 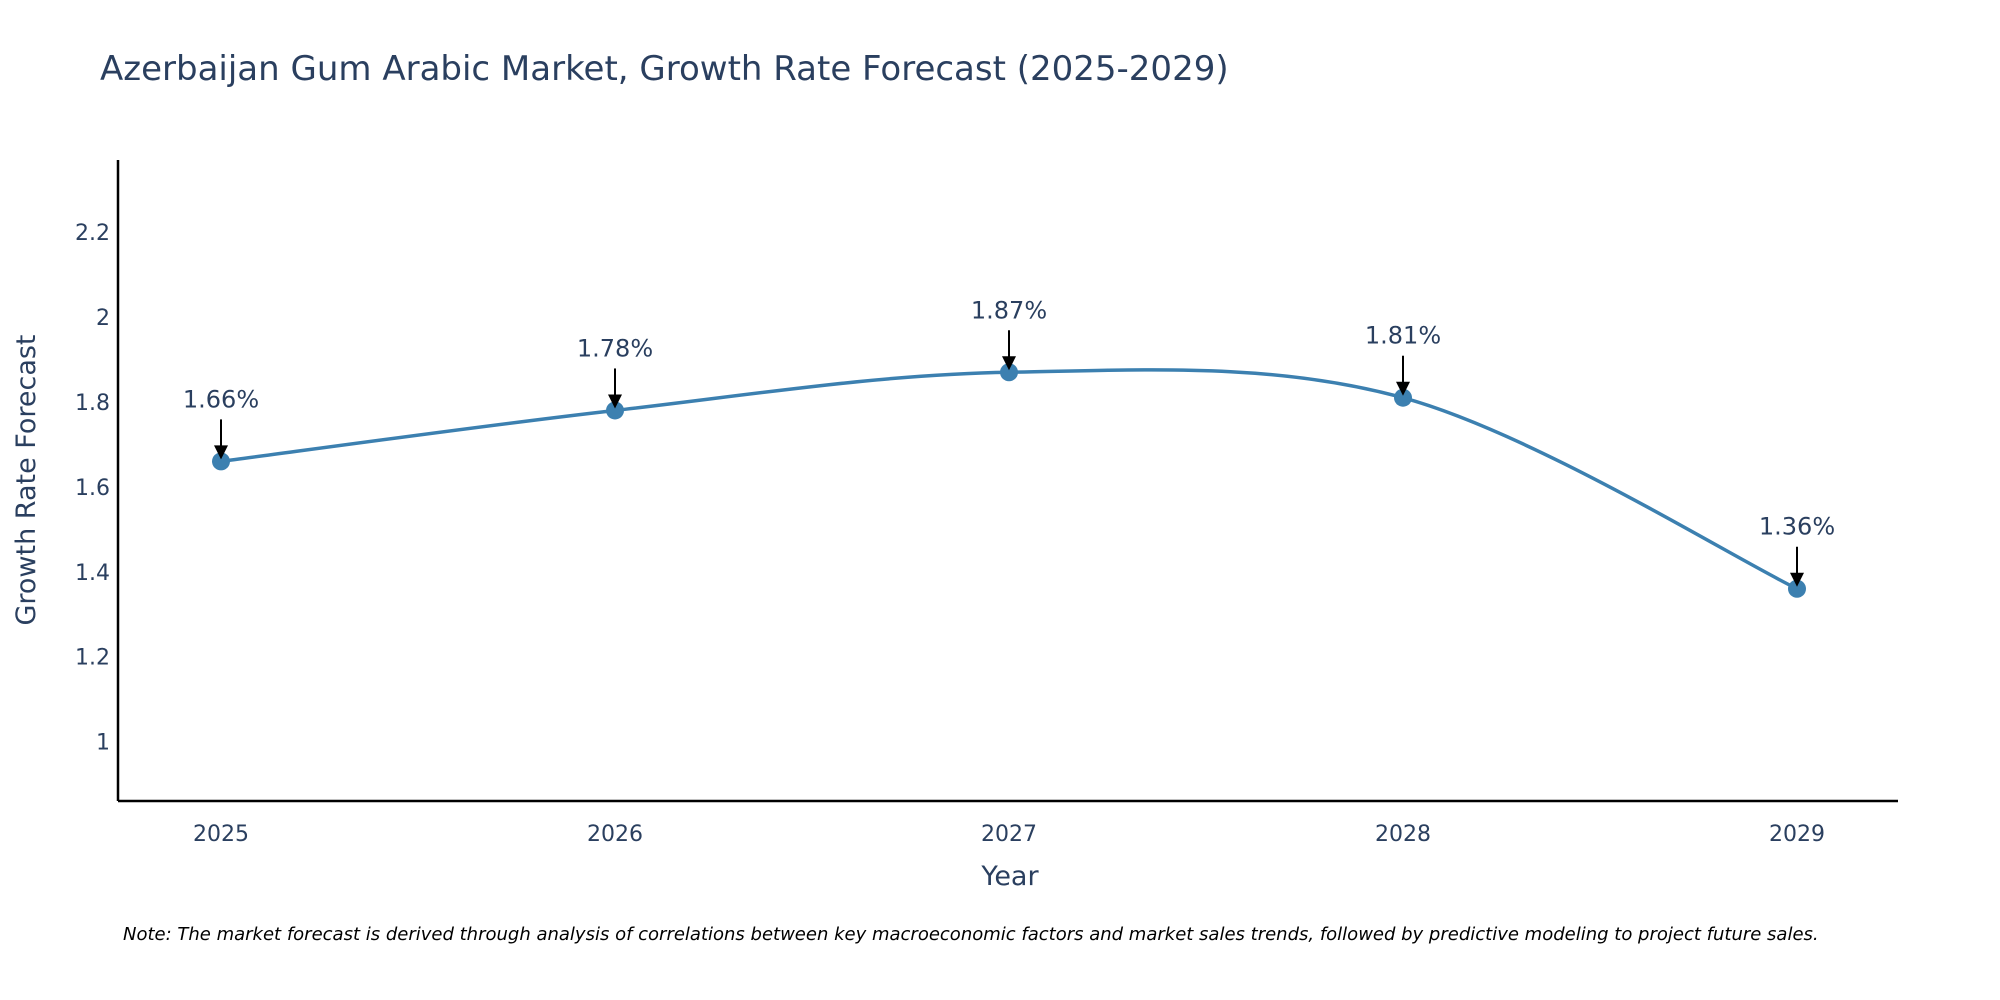 I want to click on y-tick-label: 1.4, so click(x=92, y=573).